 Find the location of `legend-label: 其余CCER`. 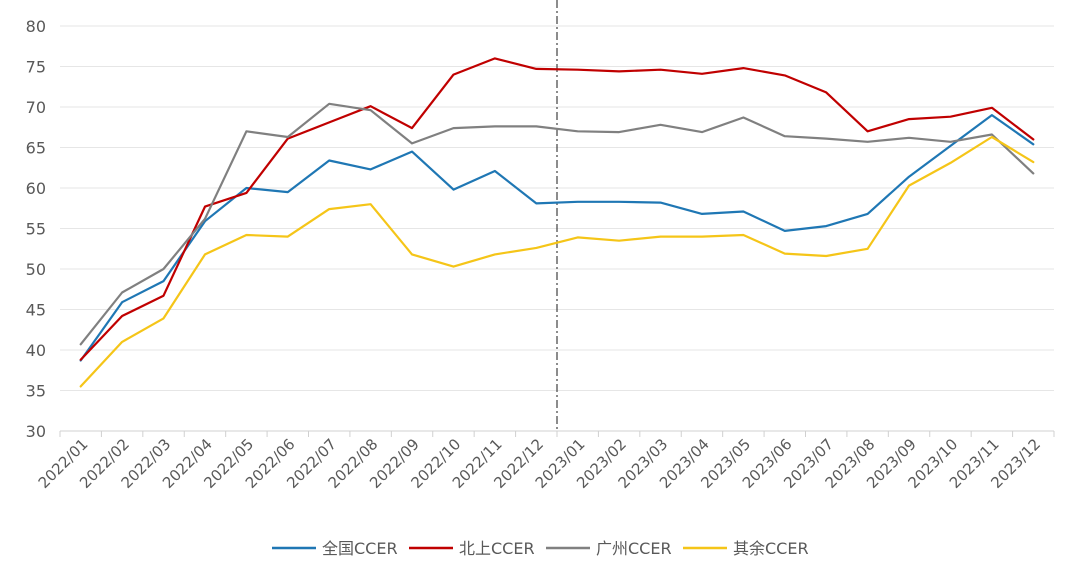

legend-label: 其余CCER is located at coordinates (771, 548).